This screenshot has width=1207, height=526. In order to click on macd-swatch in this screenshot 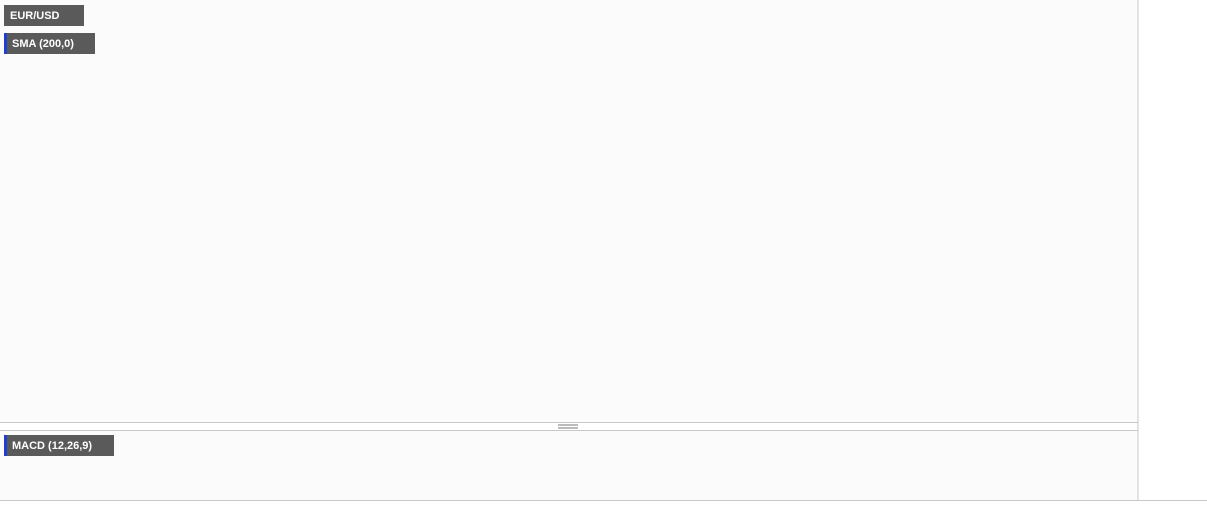, I will do `click(5, 445)`.